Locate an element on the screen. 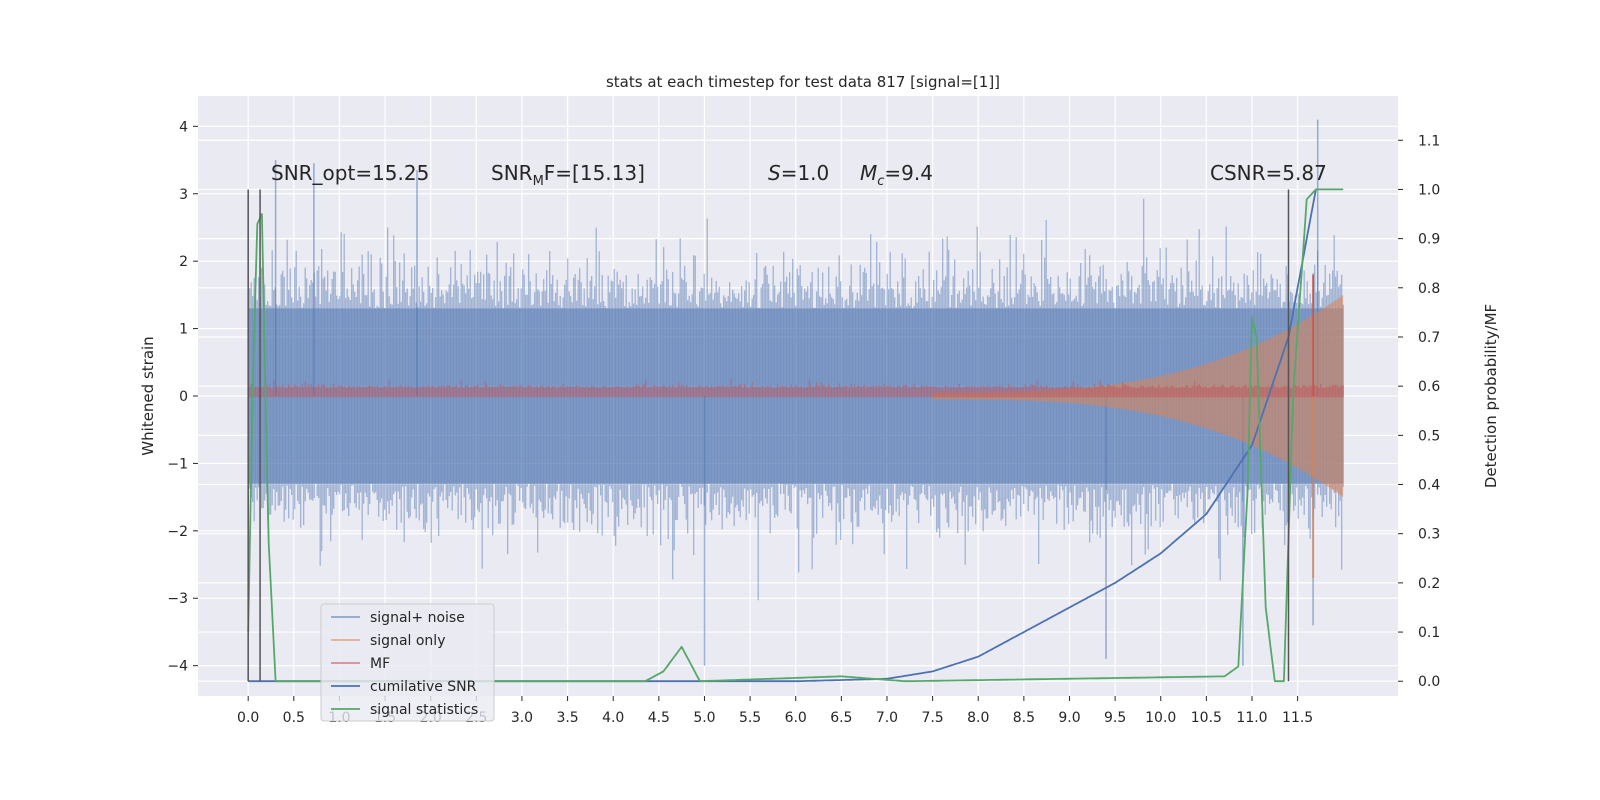 Image resolution: width=1600 pixels, height=800 pixels. y2-tick-label: 0.3 is located at coordinates (1429, 535).